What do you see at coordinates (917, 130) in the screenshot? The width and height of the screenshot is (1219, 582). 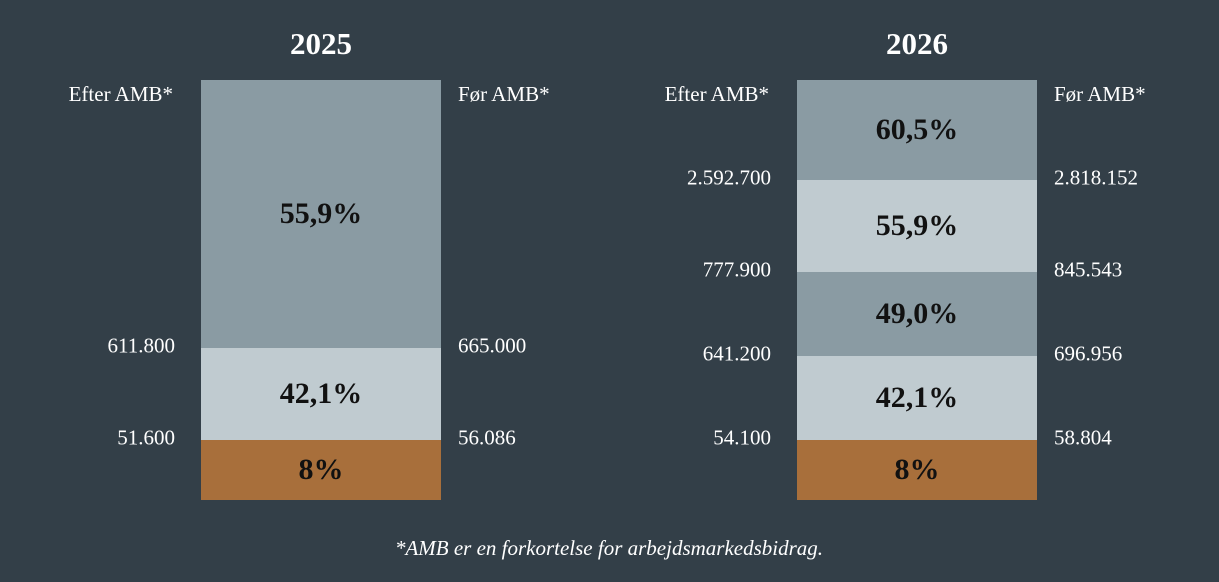 I see `rate-segment: 60,5%` at bounding box center [917, 130].